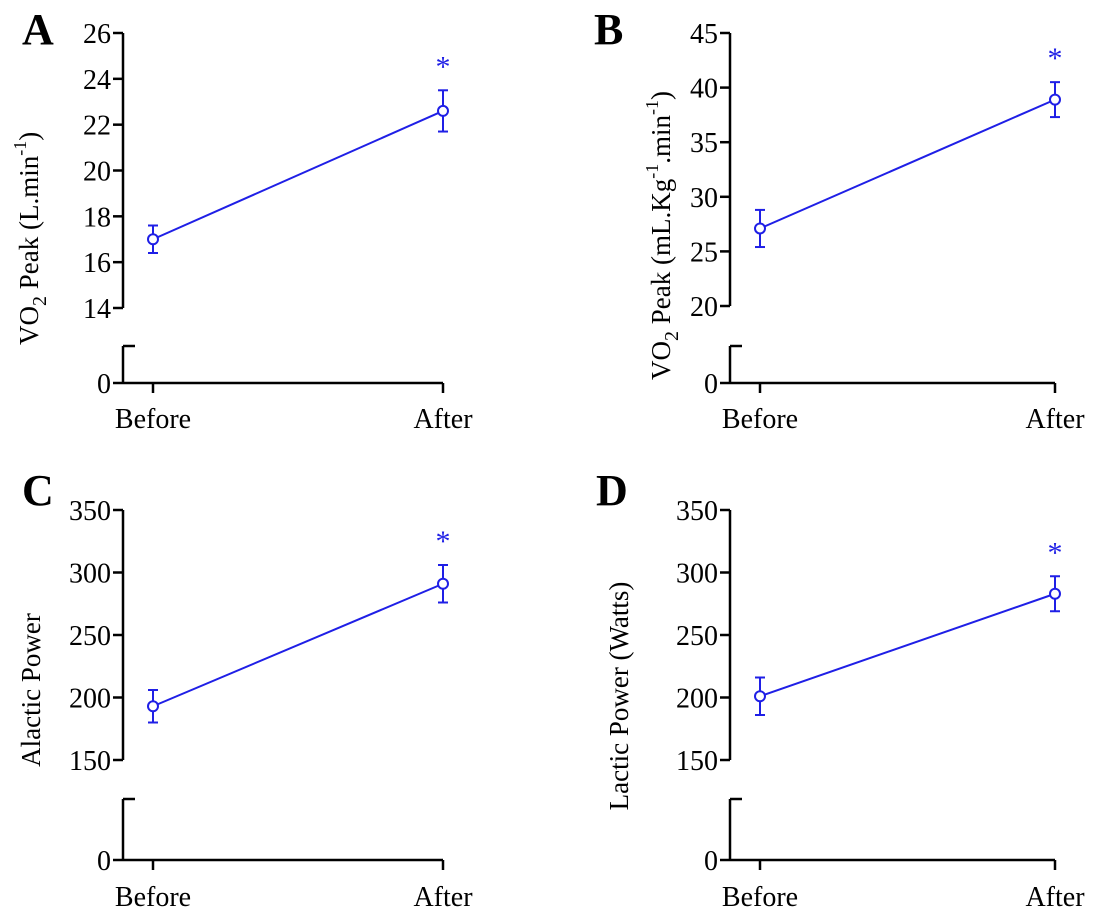 The height and width of the screenshot is (914, 1097). Describe the element at coordinates (907, 645) in the screenshot. I see `series-line-d` at that location.